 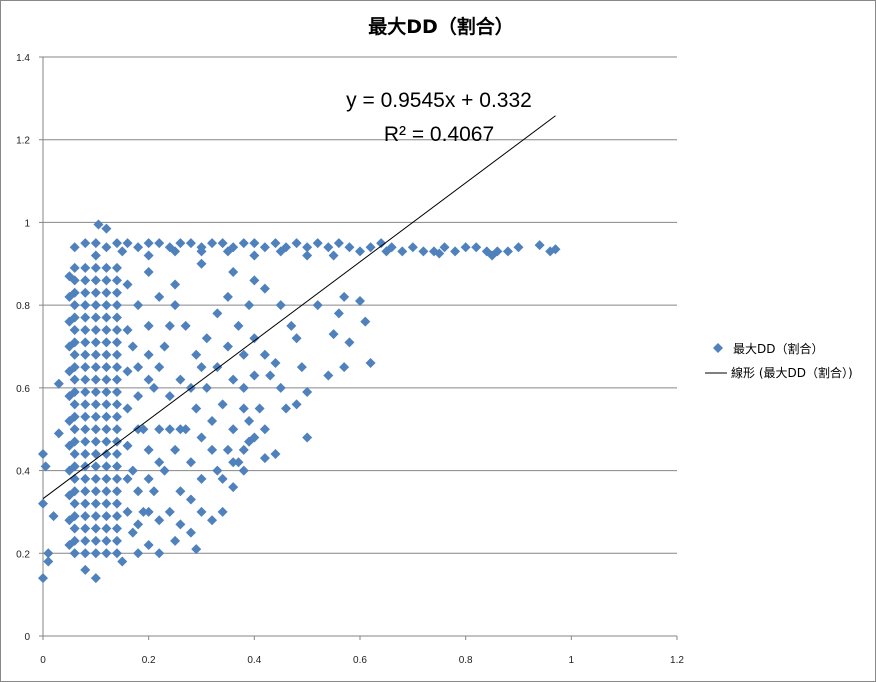 What do you see at coordinates (23, 389) in the screenshot?
I see `y-tick-label: 0.6` at bounding box center [23, 389].